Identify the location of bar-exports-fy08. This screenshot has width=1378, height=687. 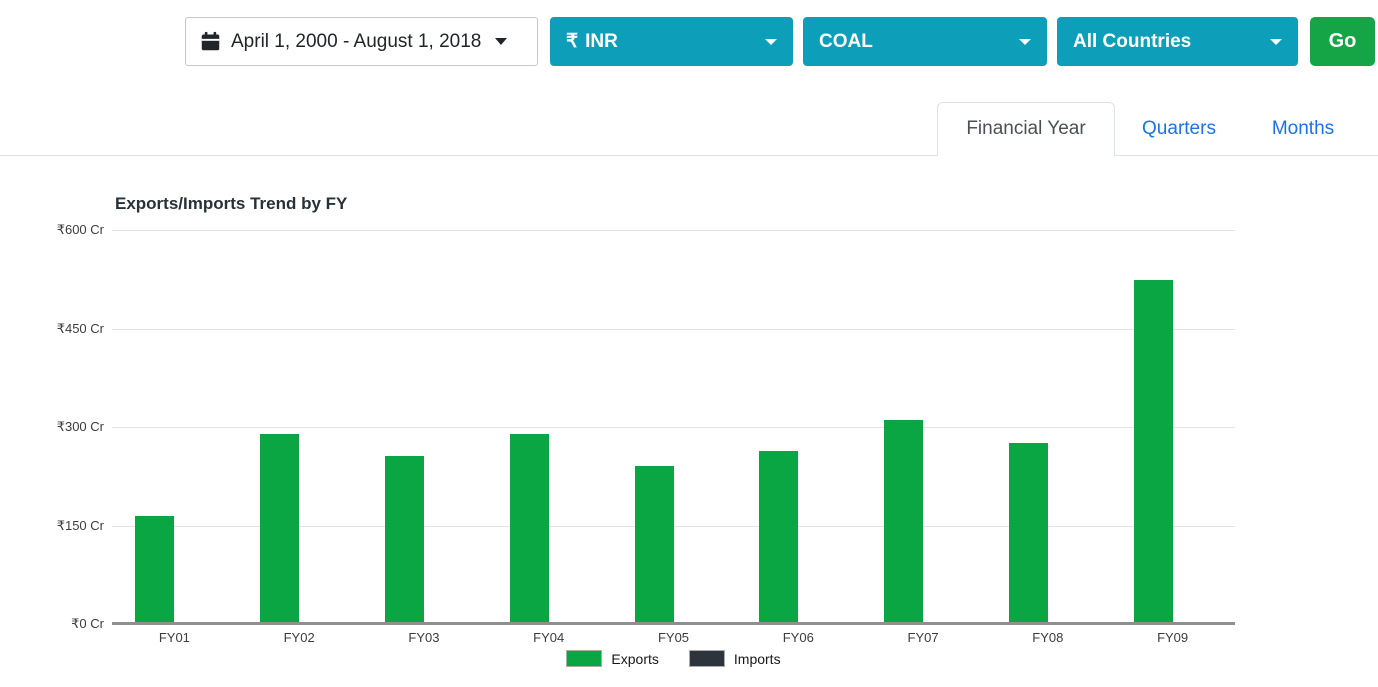
(1028, 533).